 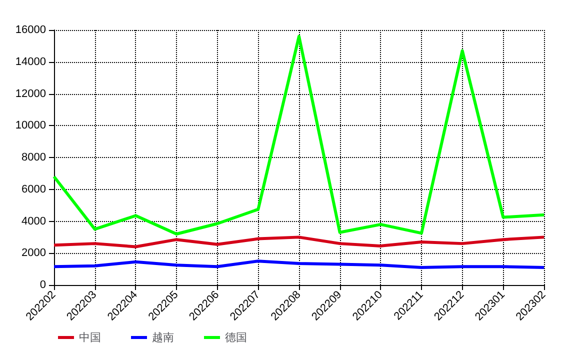 What do you see at coordinates (34, 253) in the screenshot?
I see `y-tick-label: 2000` at bounding box center [34, 253].